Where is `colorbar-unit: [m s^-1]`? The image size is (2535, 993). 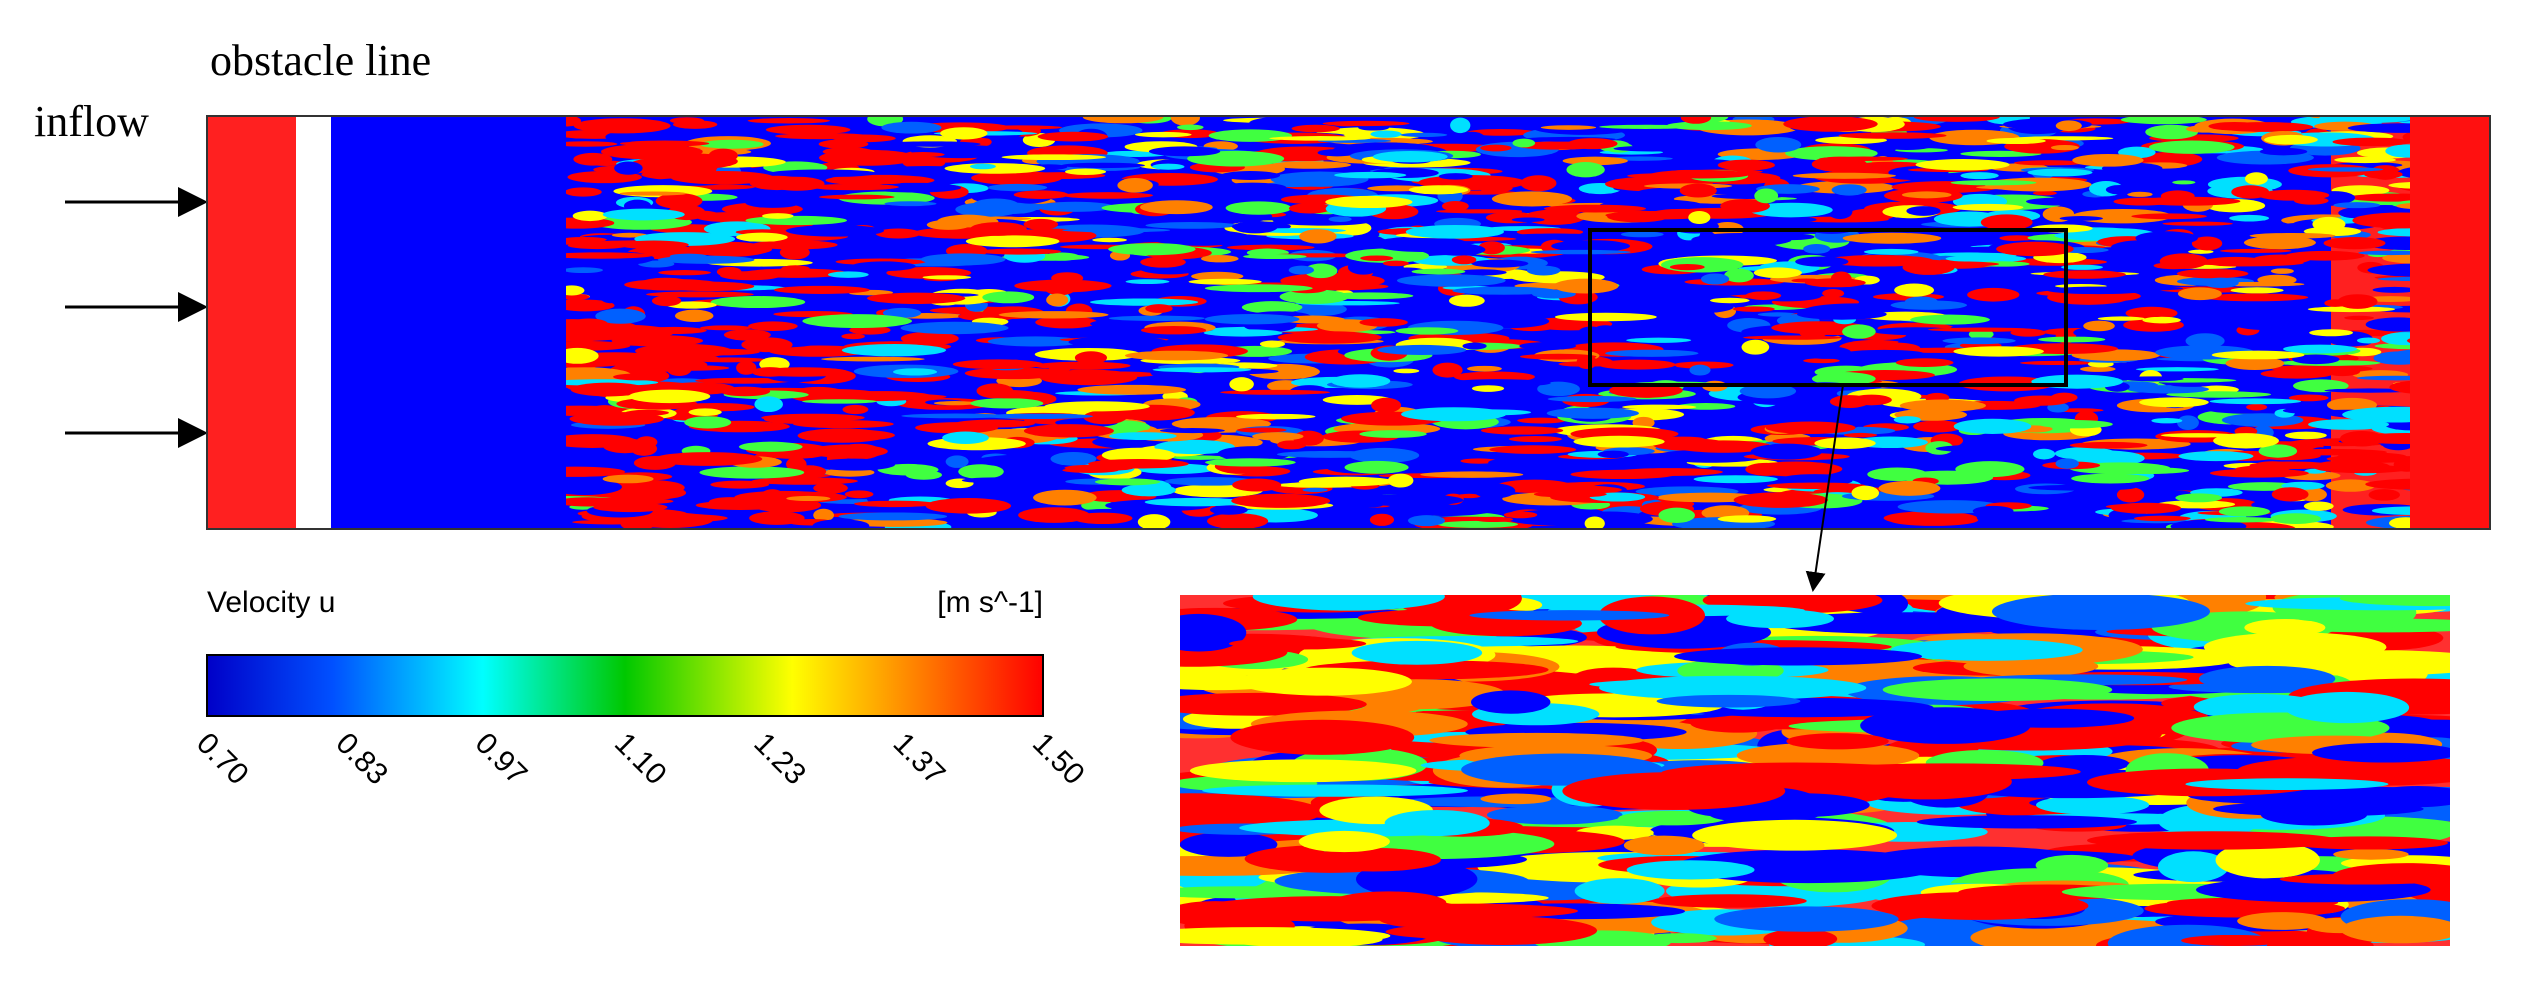
colorbar-unit: [m s^-1] is located at coordinates (990, 602).